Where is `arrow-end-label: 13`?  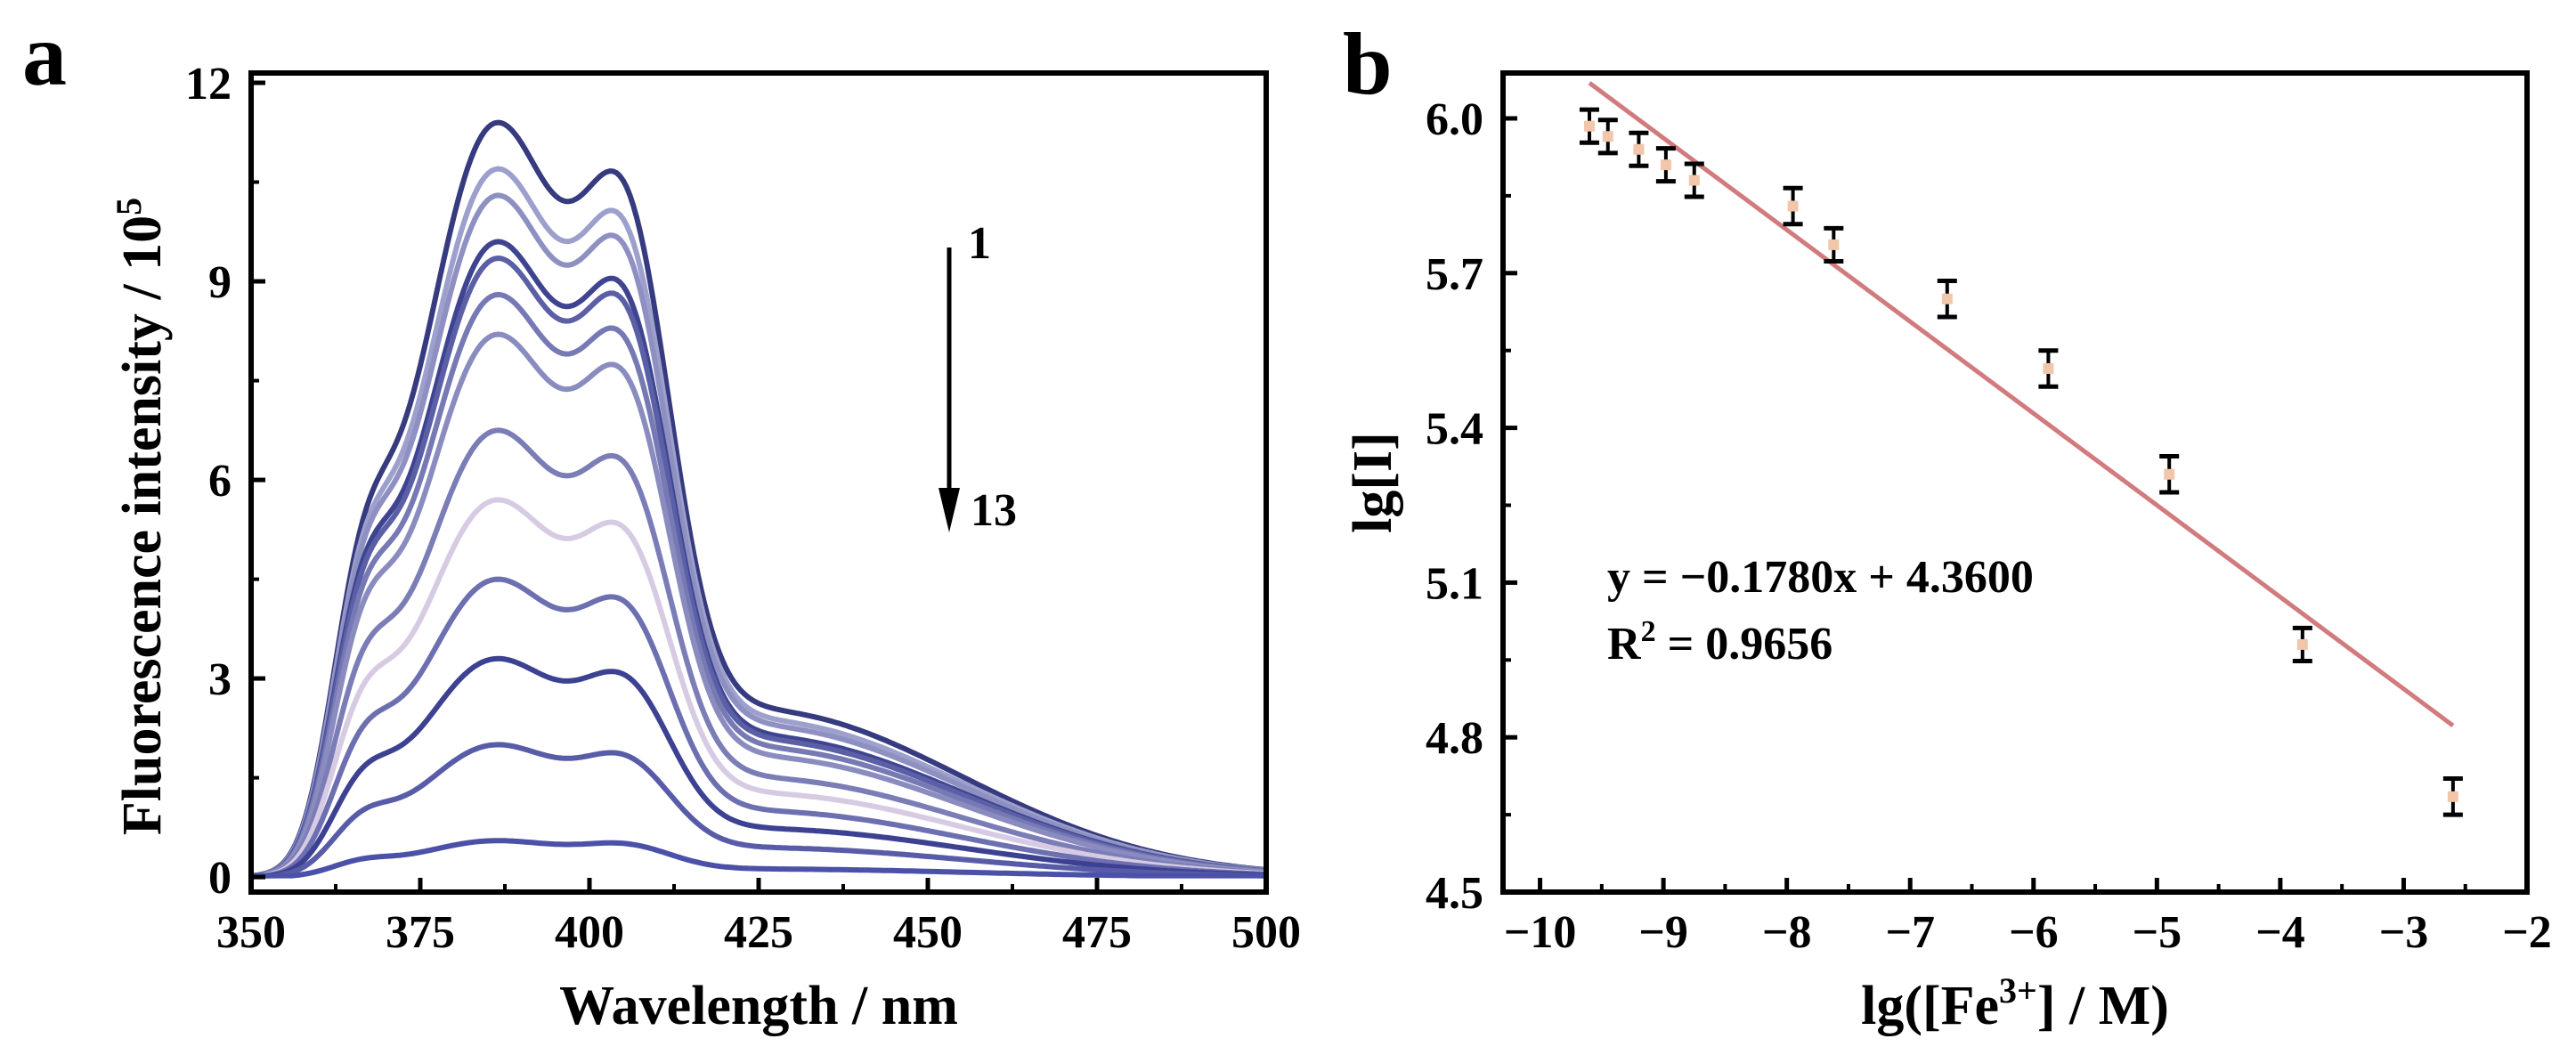 arrow-end-label: 13 is located at coordinates (994, 510).